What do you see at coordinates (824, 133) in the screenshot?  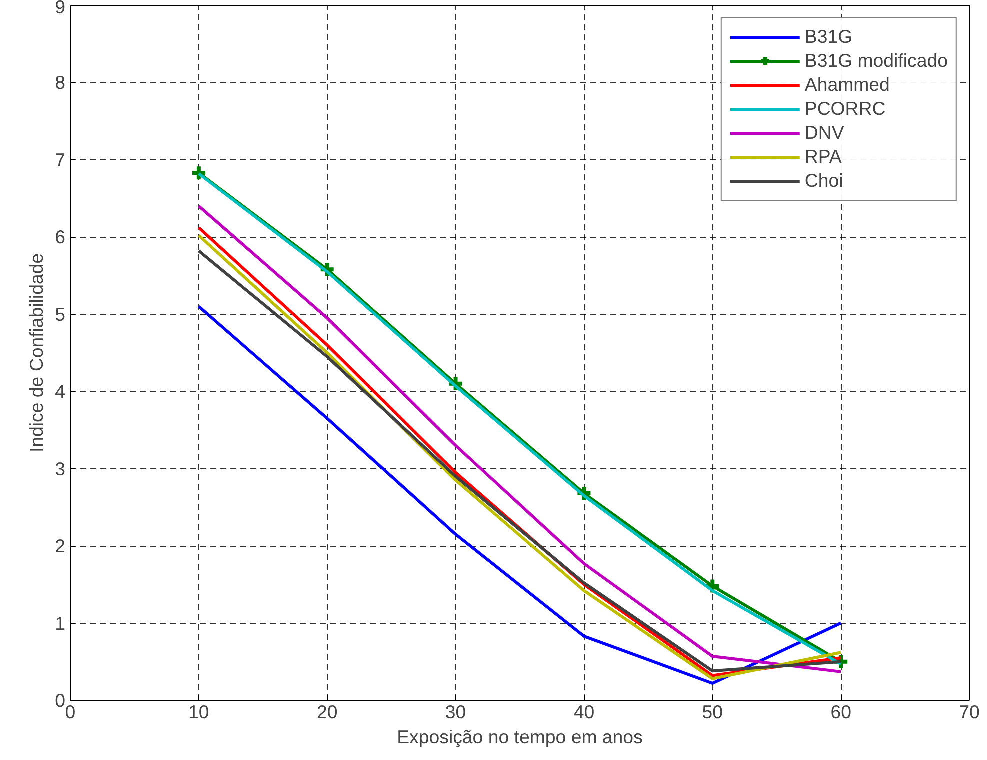 I see `legend-label: DNV` at bounding box center [824, 133].